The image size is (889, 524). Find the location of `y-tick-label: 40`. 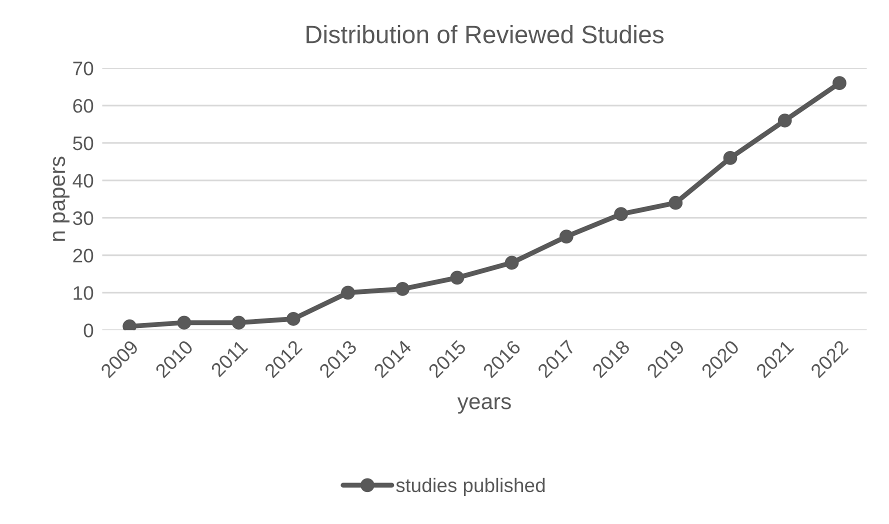

y-tick-label: 40 is located at coordinates (83, 181).